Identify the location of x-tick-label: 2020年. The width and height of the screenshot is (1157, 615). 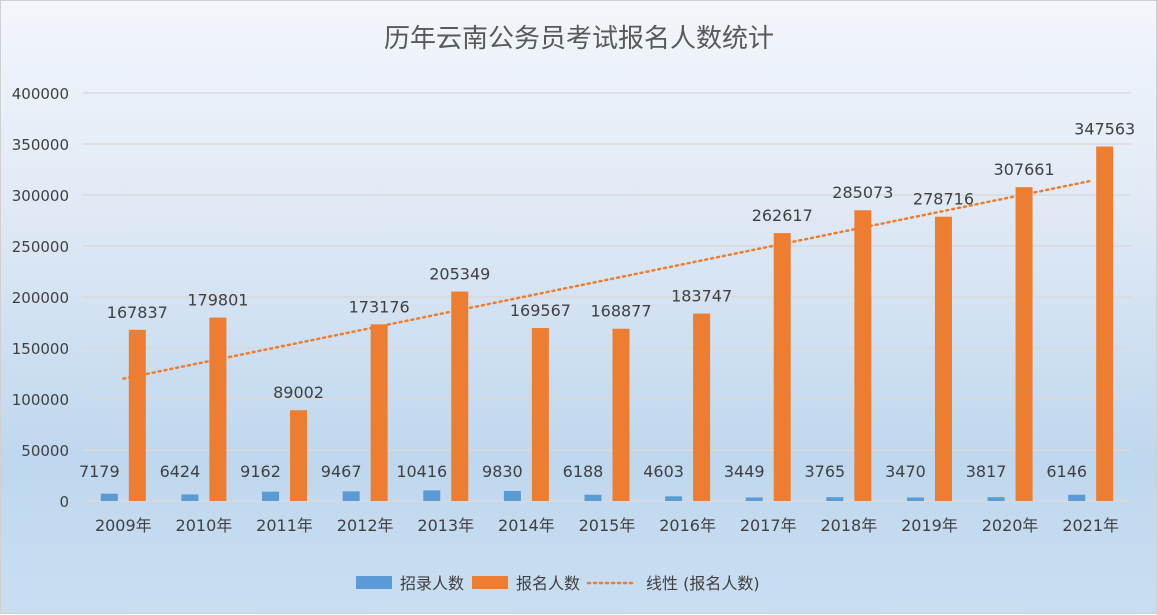
(1010, 525).